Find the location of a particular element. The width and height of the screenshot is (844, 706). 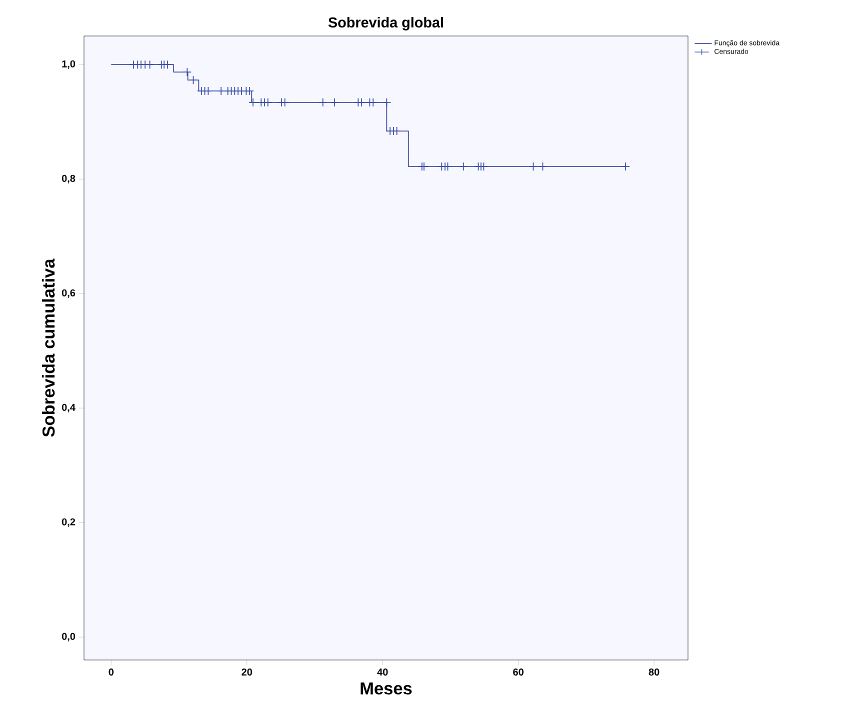

y-tick-label: 1,0 is located at coordinates (69, 64).